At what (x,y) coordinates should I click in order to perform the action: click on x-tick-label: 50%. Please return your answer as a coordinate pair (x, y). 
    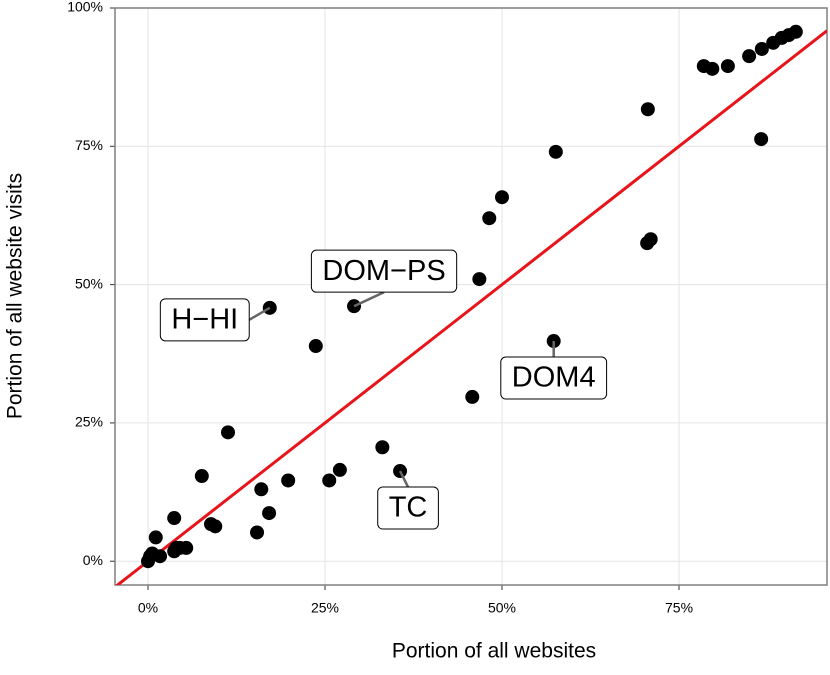
    Looking at the image, I should click on (502, 608).